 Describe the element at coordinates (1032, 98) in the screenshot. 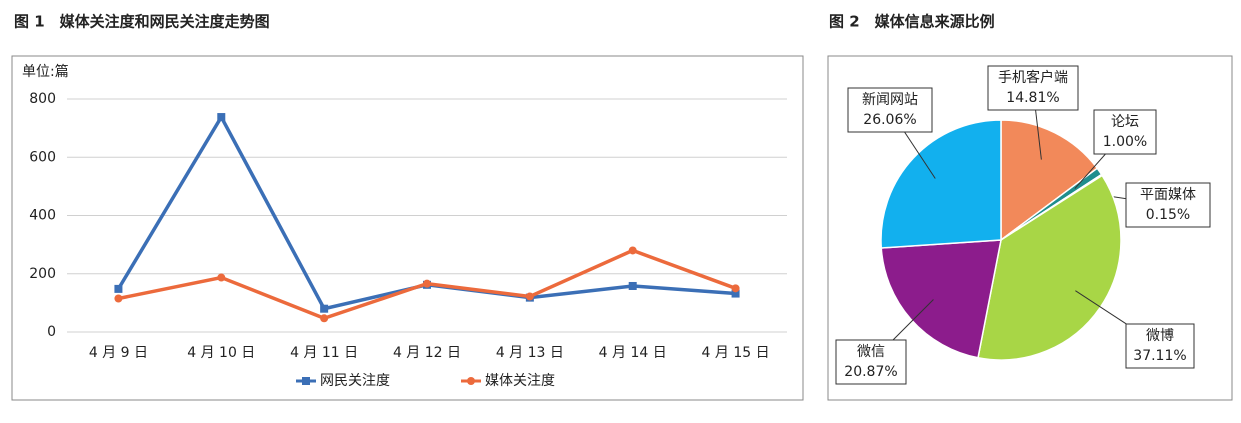

I see `slice-value: 14.81%` at that location.